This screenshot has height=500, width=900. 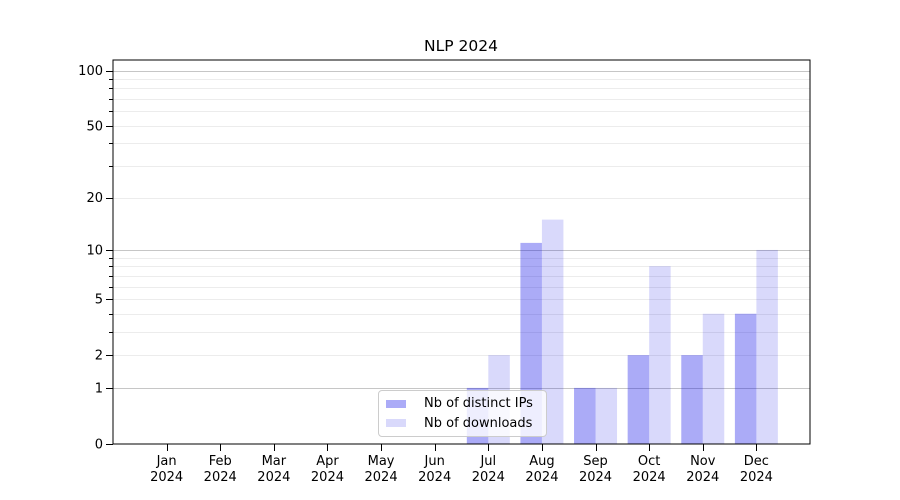 I want to click on y-tick-label: 2, so click(x=99, y=356).